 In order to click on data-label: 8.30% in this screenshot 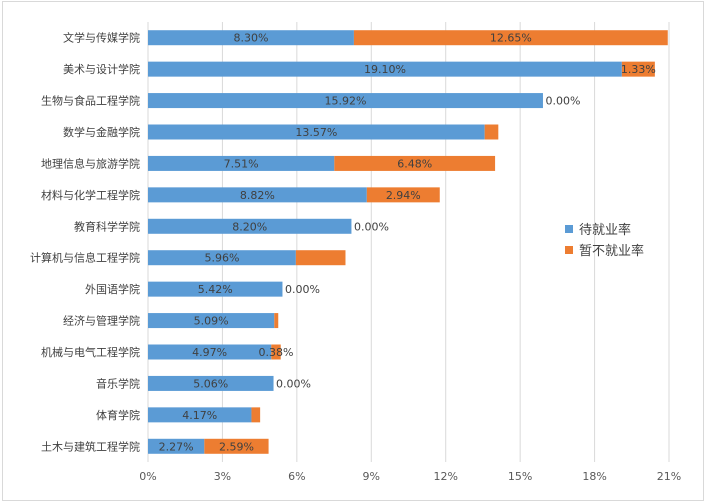, I will do `click(250, 38)`.